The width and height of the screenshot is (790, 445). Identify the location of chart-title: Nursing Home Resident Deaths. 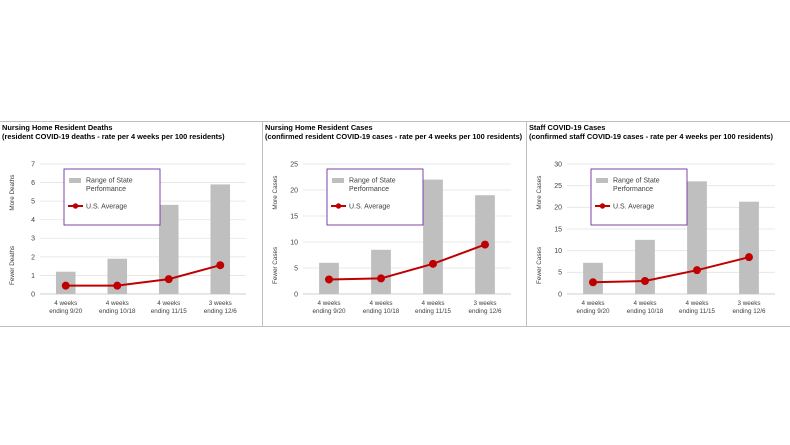
(57, 127).